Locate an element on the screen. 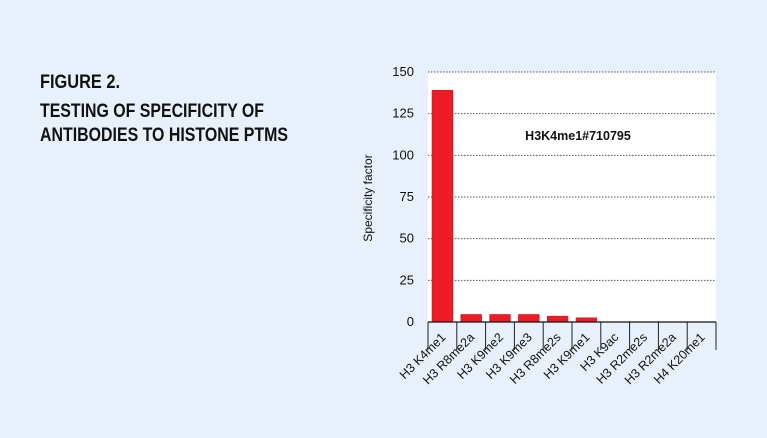 The height and width of the screenshot is (438, 767). y-tick-label: 100 is located at coordinates (403, 154).